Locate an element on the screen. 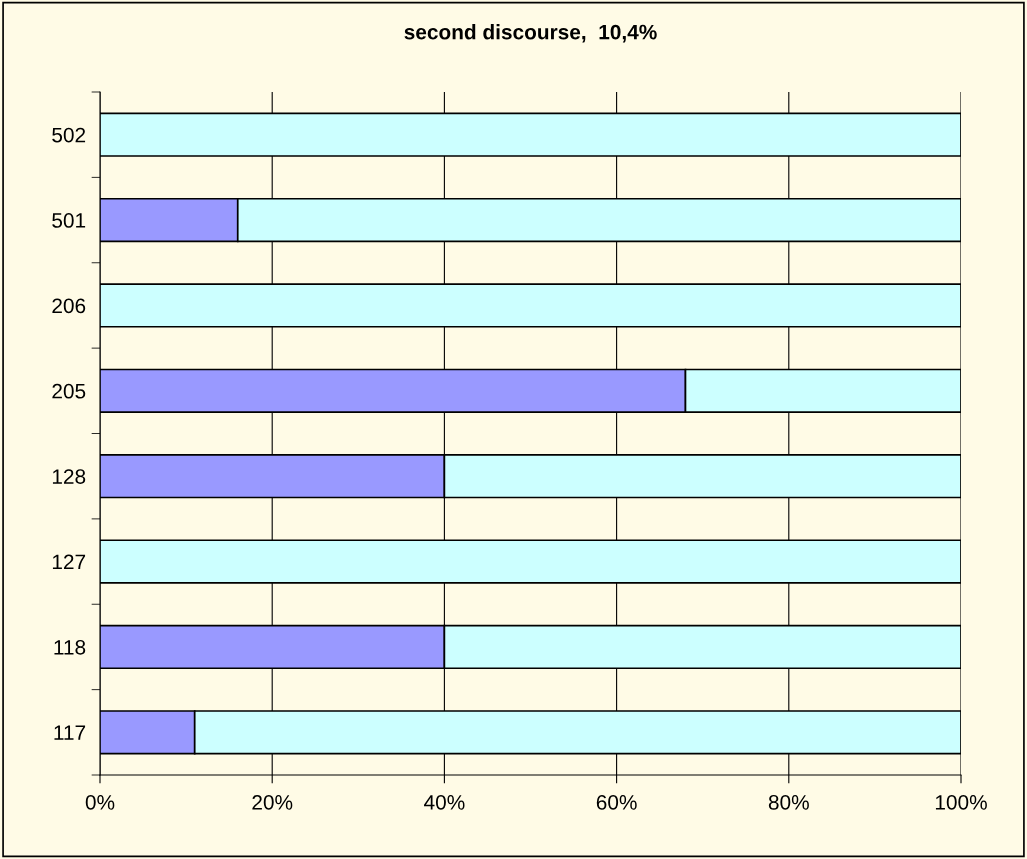 The height and width of the screenshot is (859, 1027). x-tick-label: 60% is located at coordinates (616, 802).